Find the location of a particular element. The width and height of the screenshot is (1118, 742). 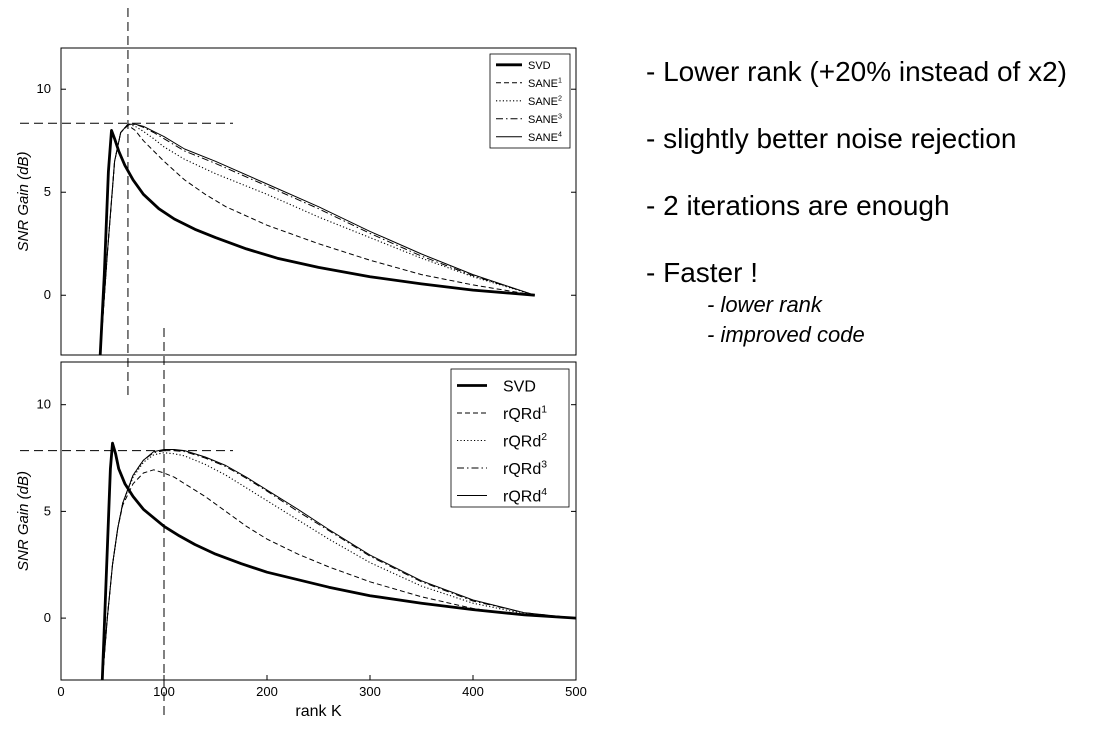

legend-label: SANE3 is located at coordinates (545, 119).